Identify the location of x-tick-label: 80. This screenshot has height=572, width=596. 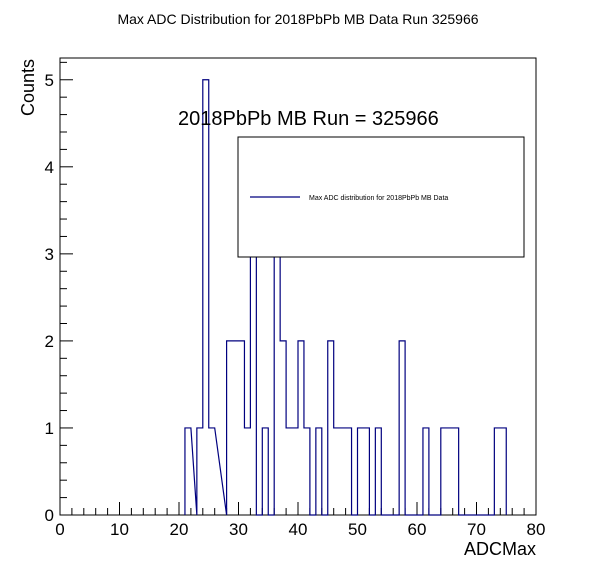
(536, 529).